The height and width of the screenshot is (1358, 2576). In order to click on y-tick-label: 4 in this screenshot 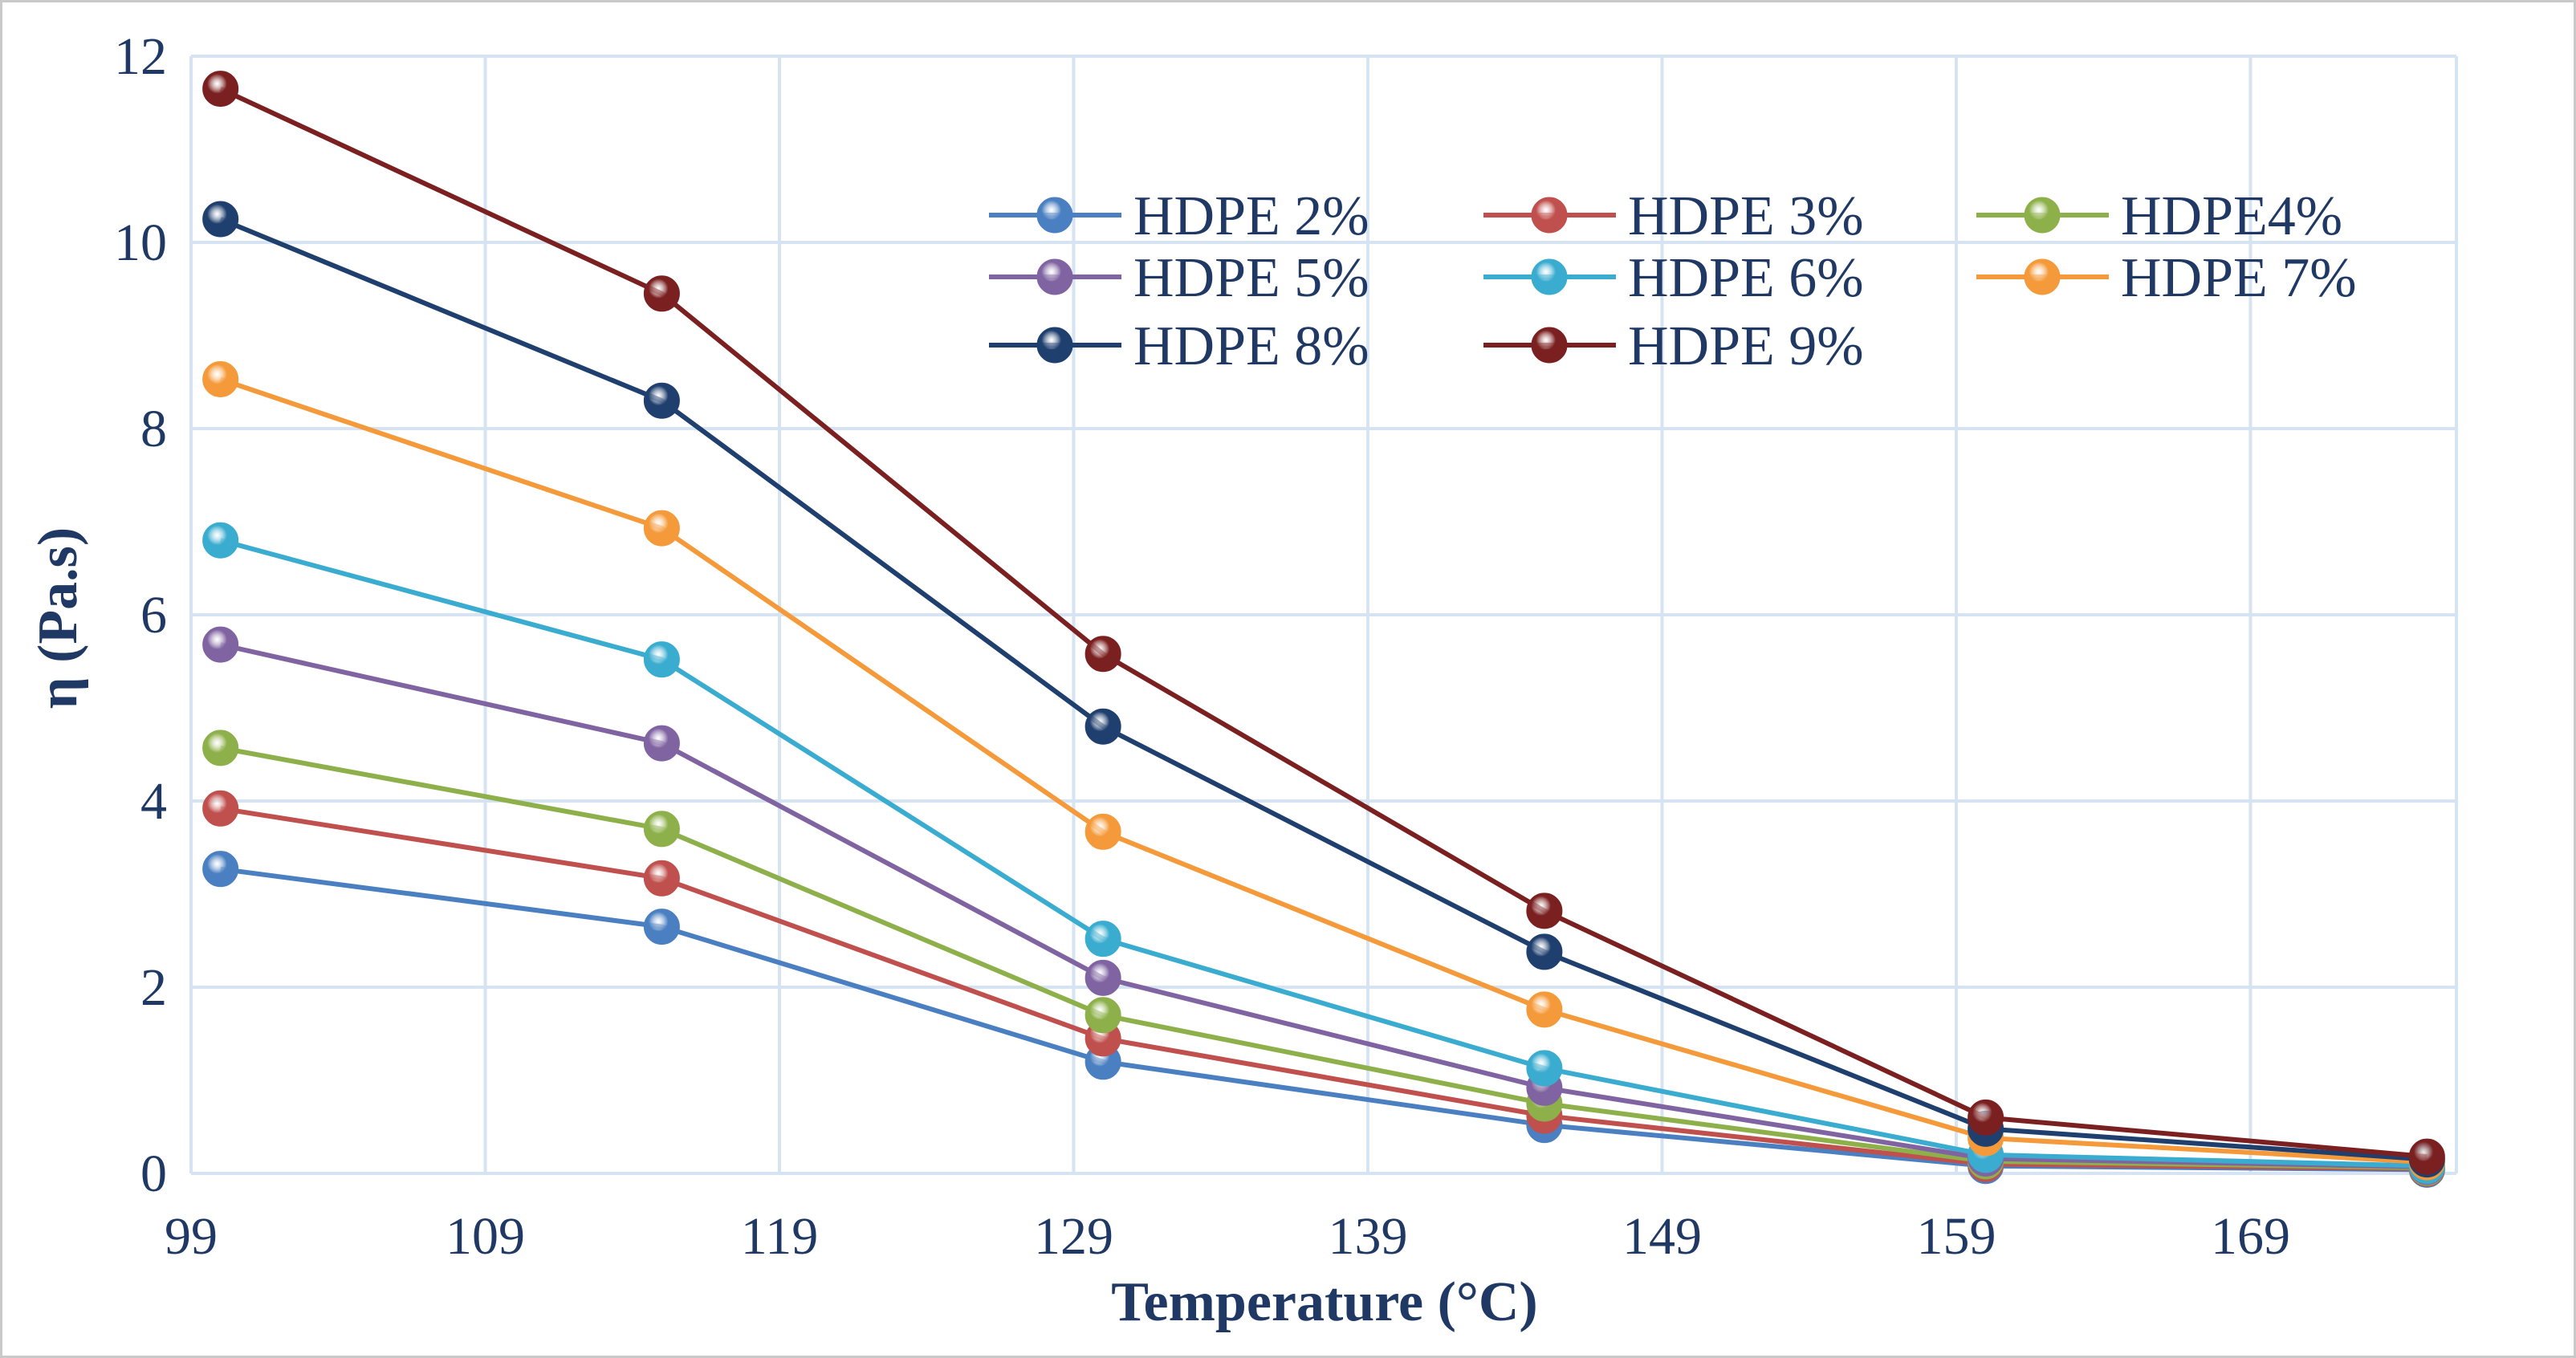, I will do `click(153, 801)`.